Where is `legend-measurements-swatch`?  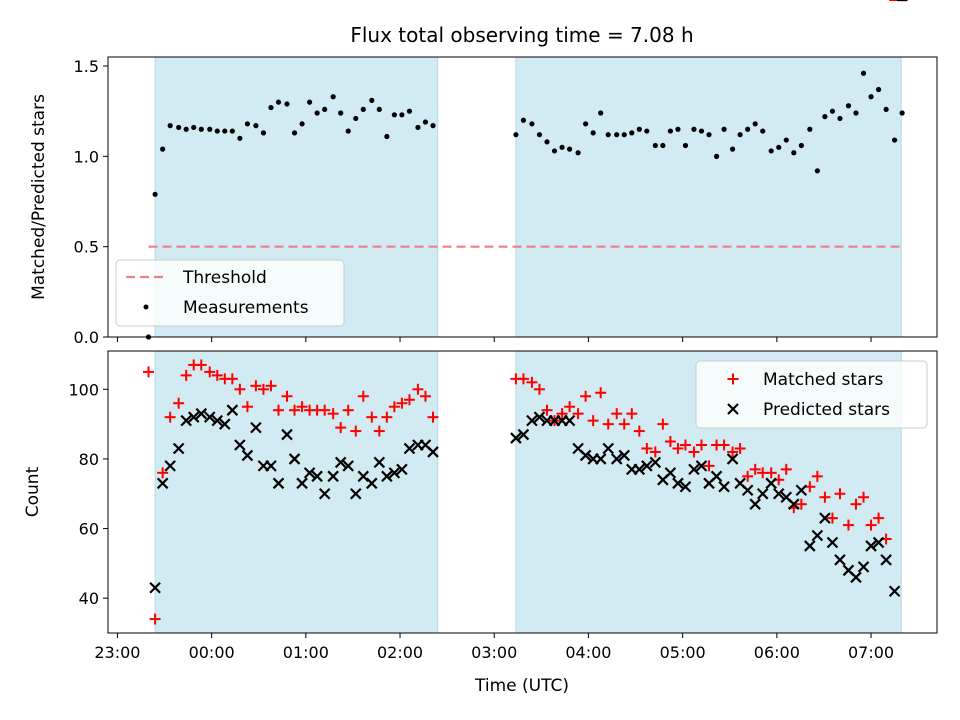 legend-measurements-swatch is located at coordinates (146, 307).